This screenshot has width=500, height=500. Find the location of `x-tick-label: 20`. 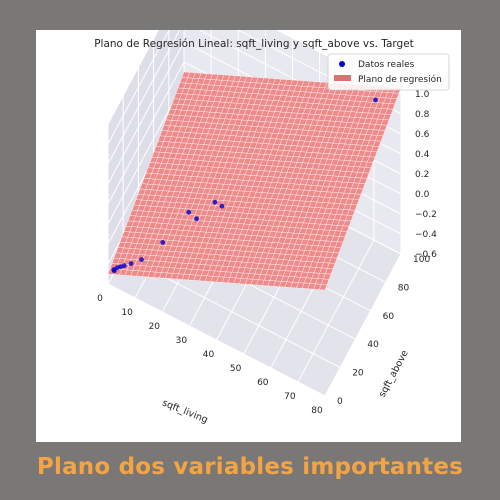

x-tick-label: 20 is located at coordinates (155, 327).